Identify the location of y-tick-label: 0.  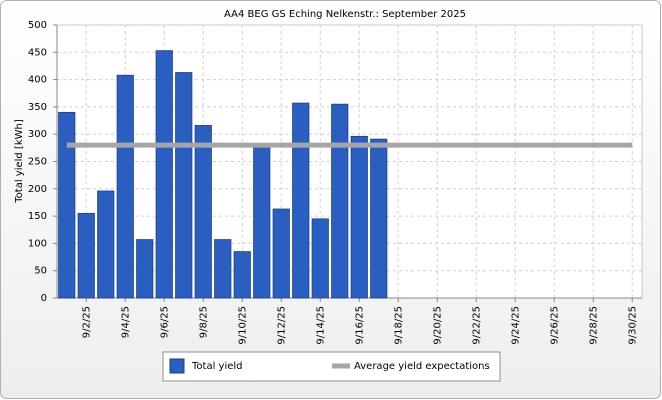
(44, 298).